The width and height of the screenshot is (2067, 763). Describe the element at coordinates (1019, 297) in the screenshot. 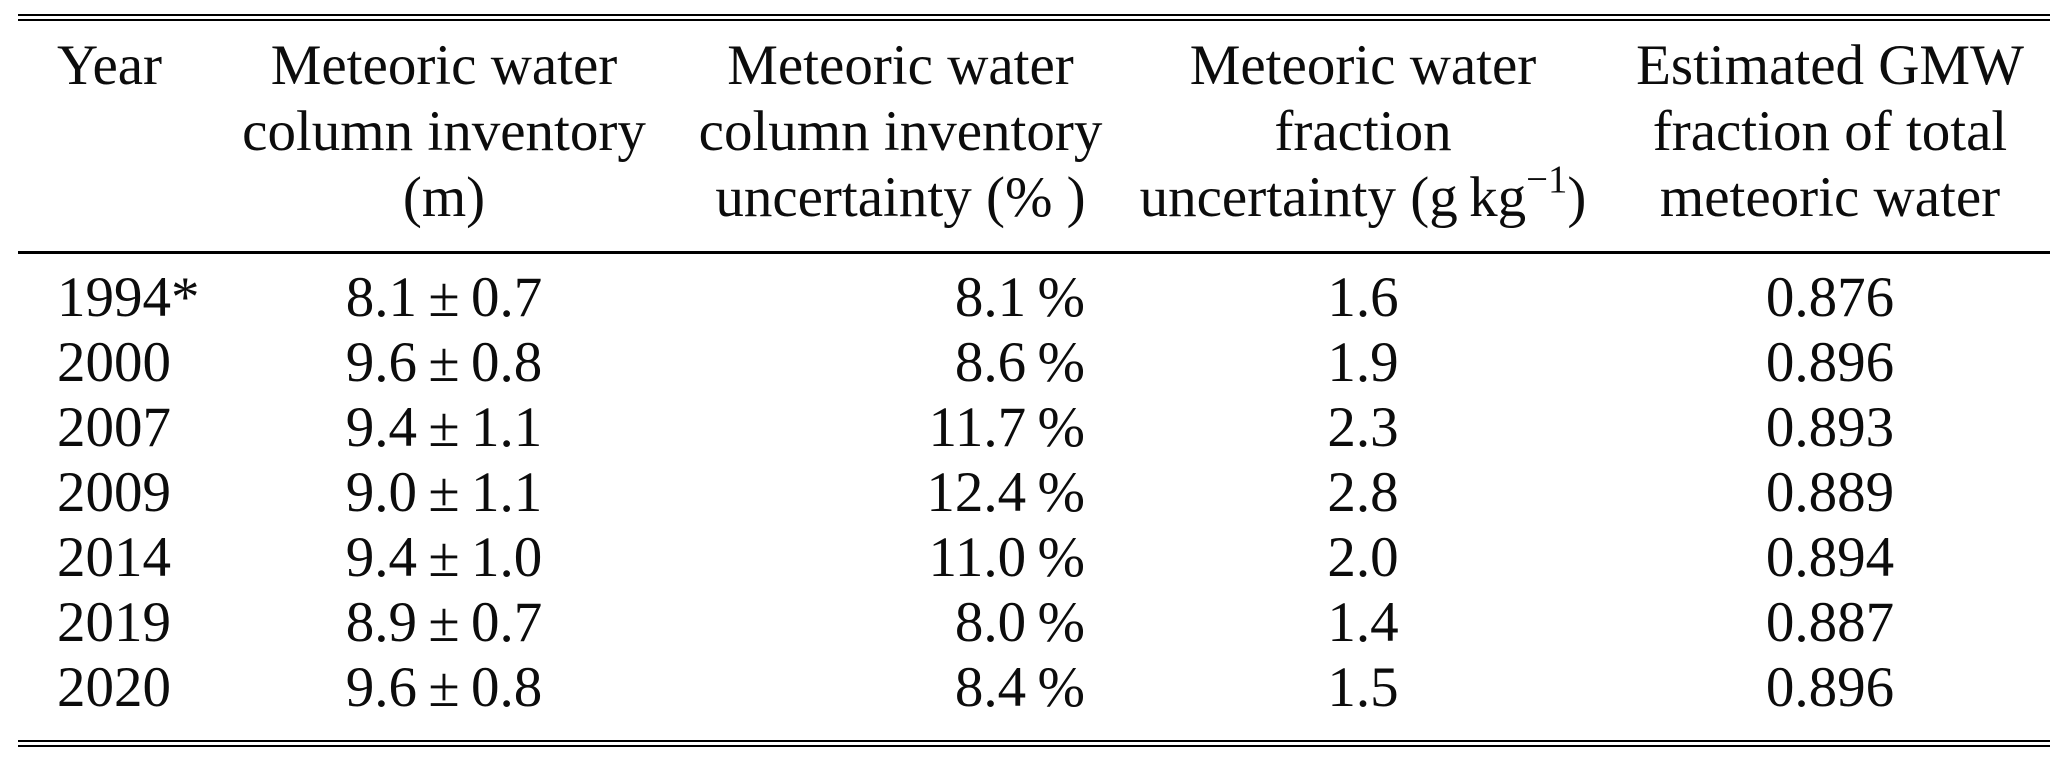

I see `inventory-uncertainty-cell: 8.1 %` at that location.